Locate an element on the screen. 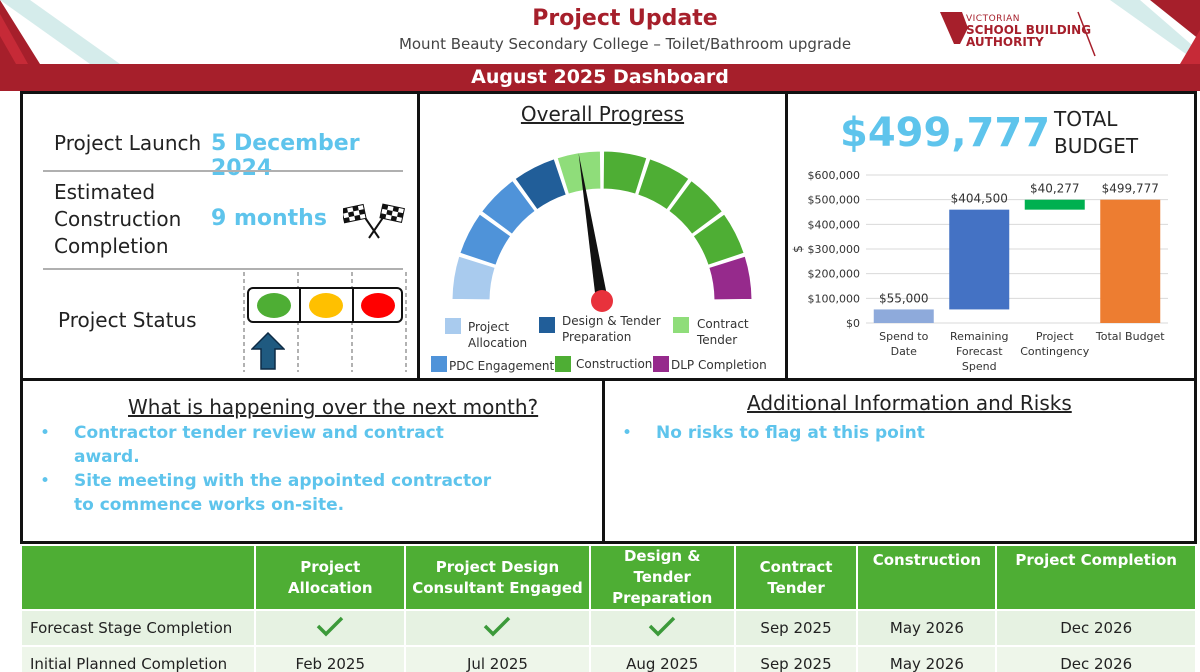 This screenshot has width=1200, height=672. next-month-title: What is happening over the next month? is located at coordinates (333, 407).